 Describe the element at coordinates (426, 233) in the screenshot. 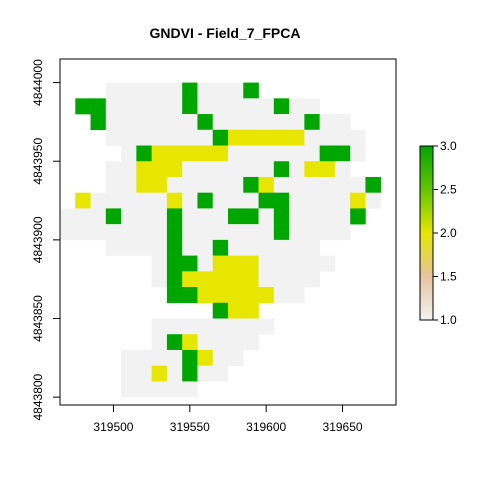

I see `colorbar-gradient` at that location.